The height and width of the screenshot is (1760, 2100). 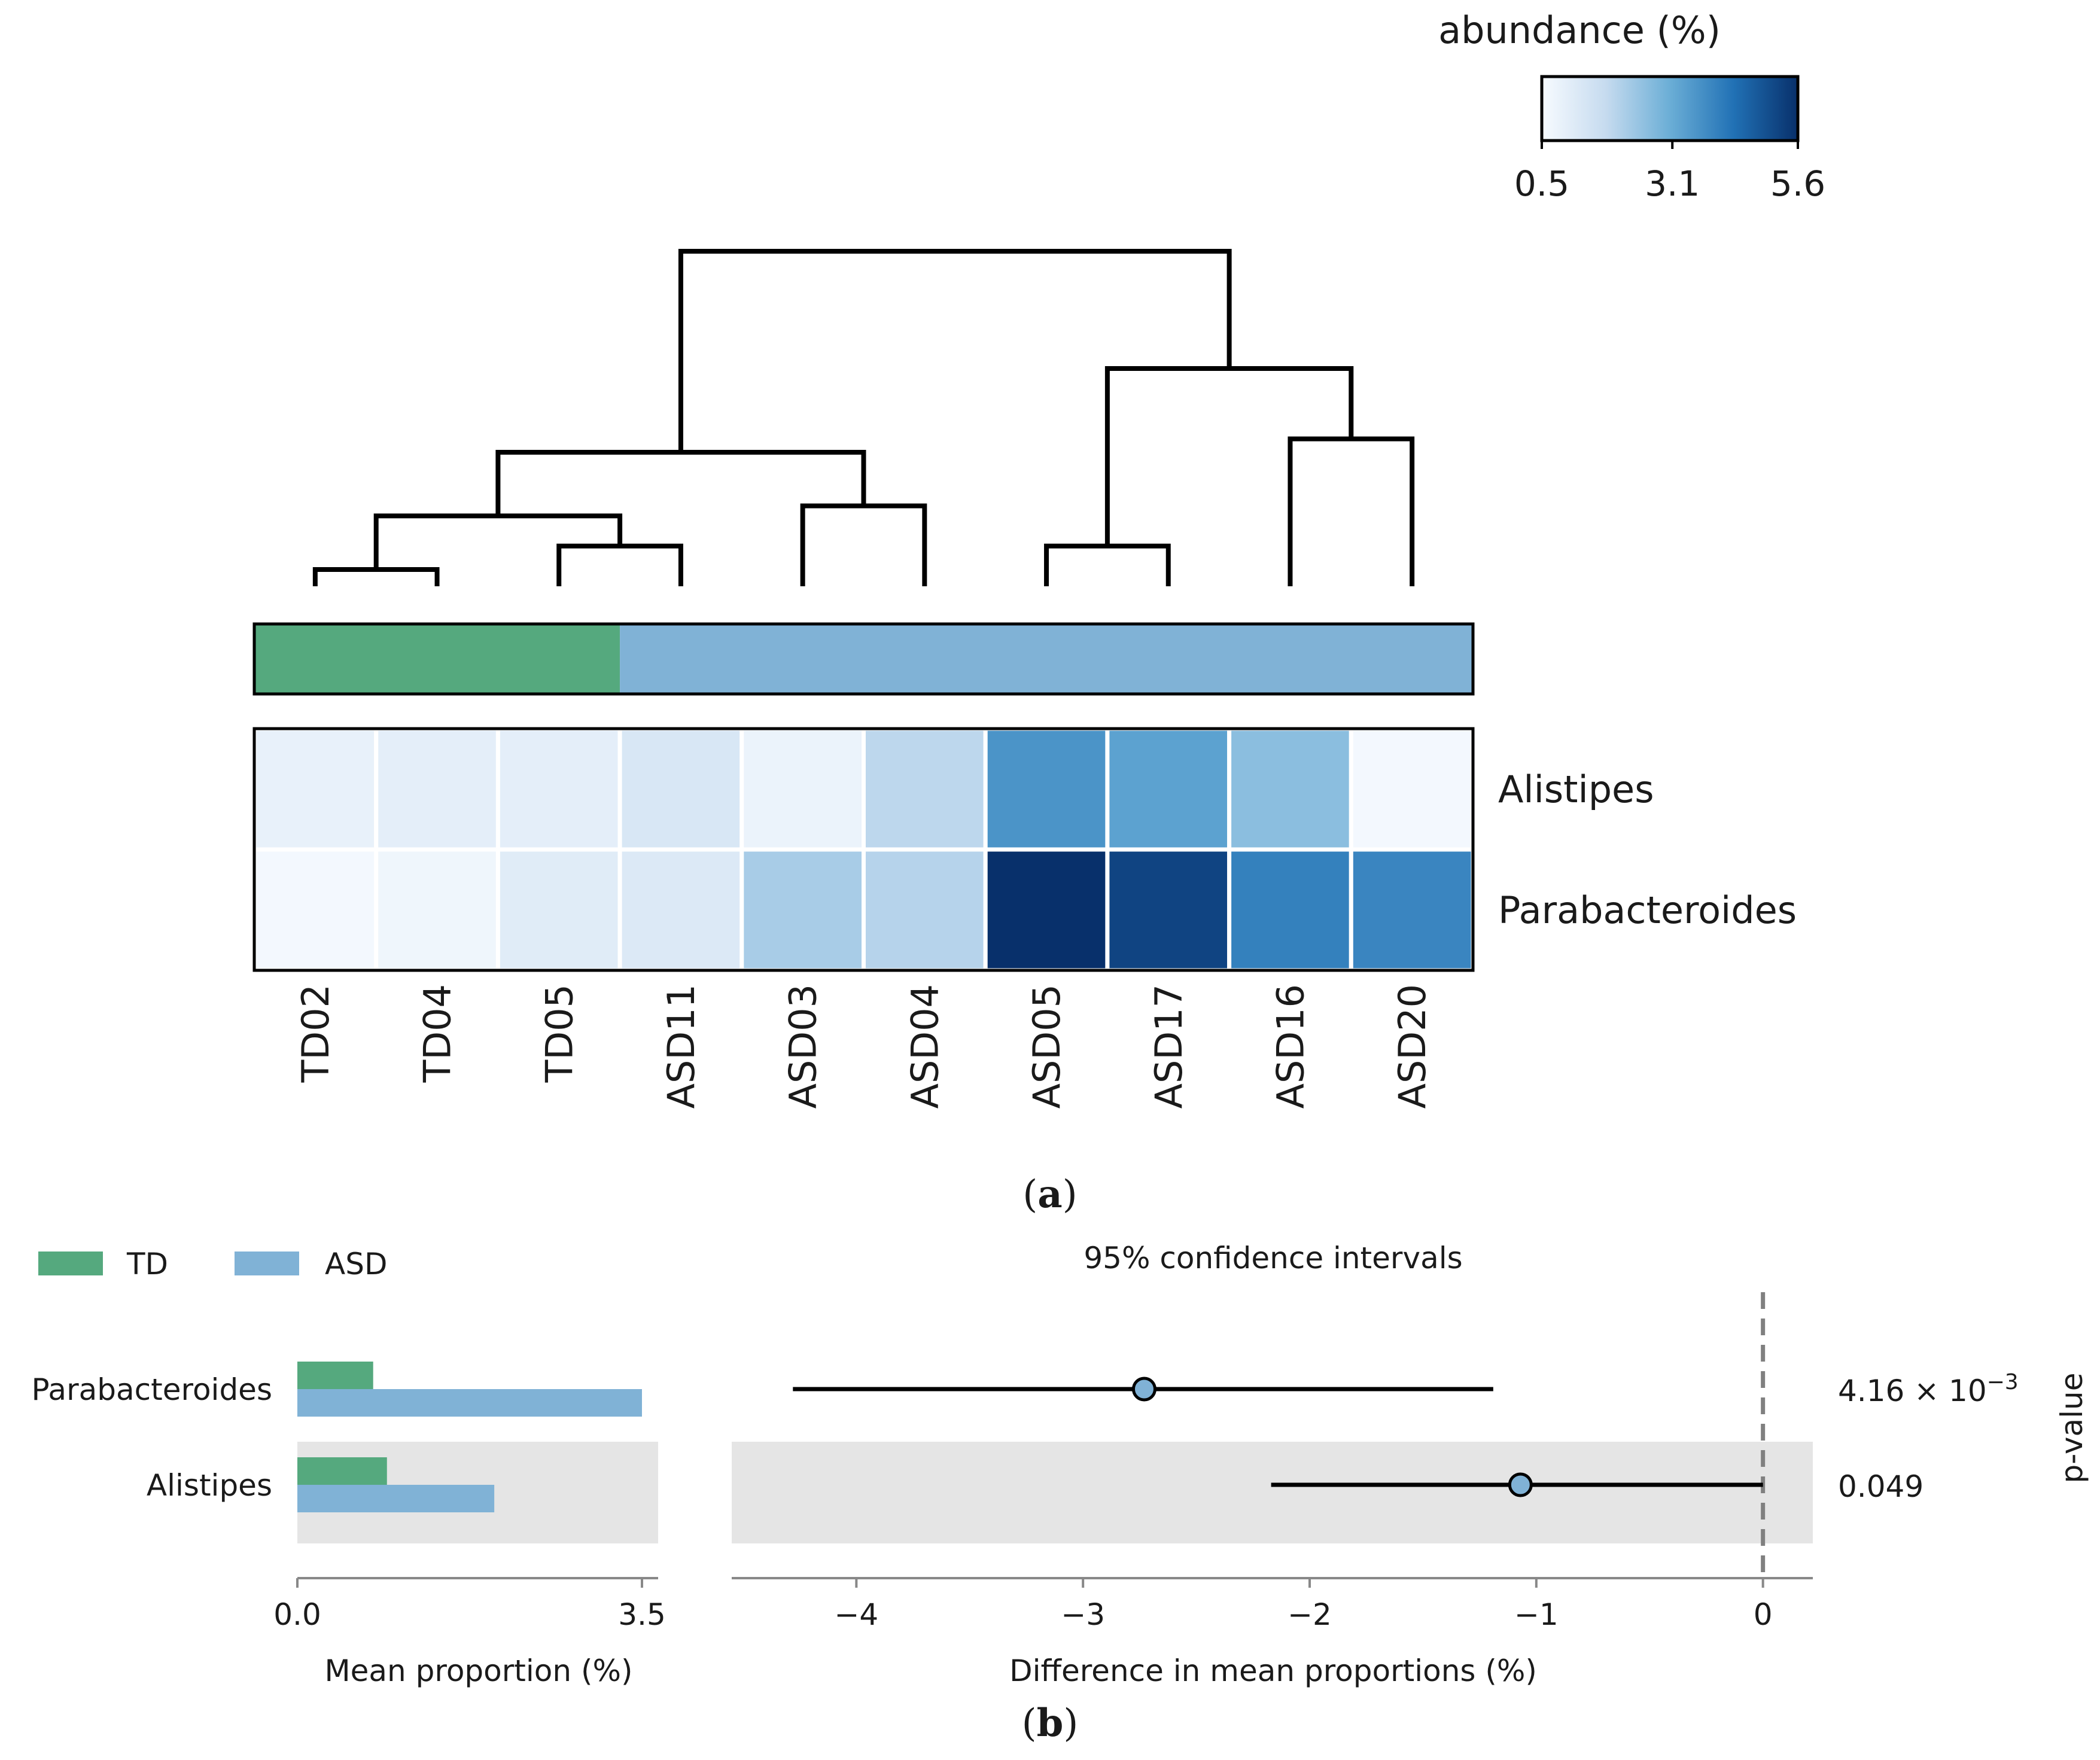 I want to click on panel-b-label: (b), so click(x=1050, y=1723).